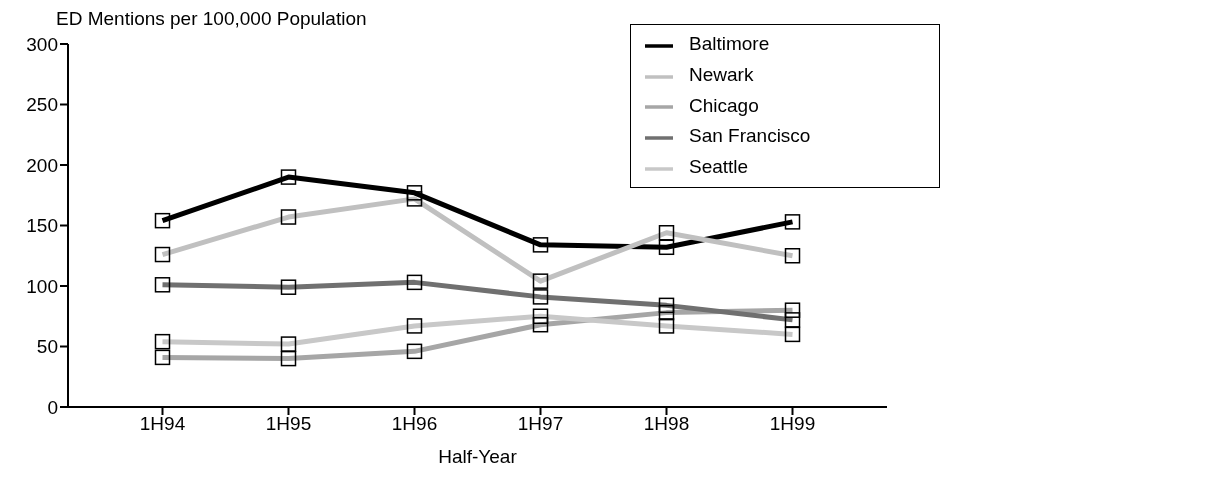  Describe the element at coordinates (288, 424) in the screenshot. I see `x-tick-label: 1H95` at that location.